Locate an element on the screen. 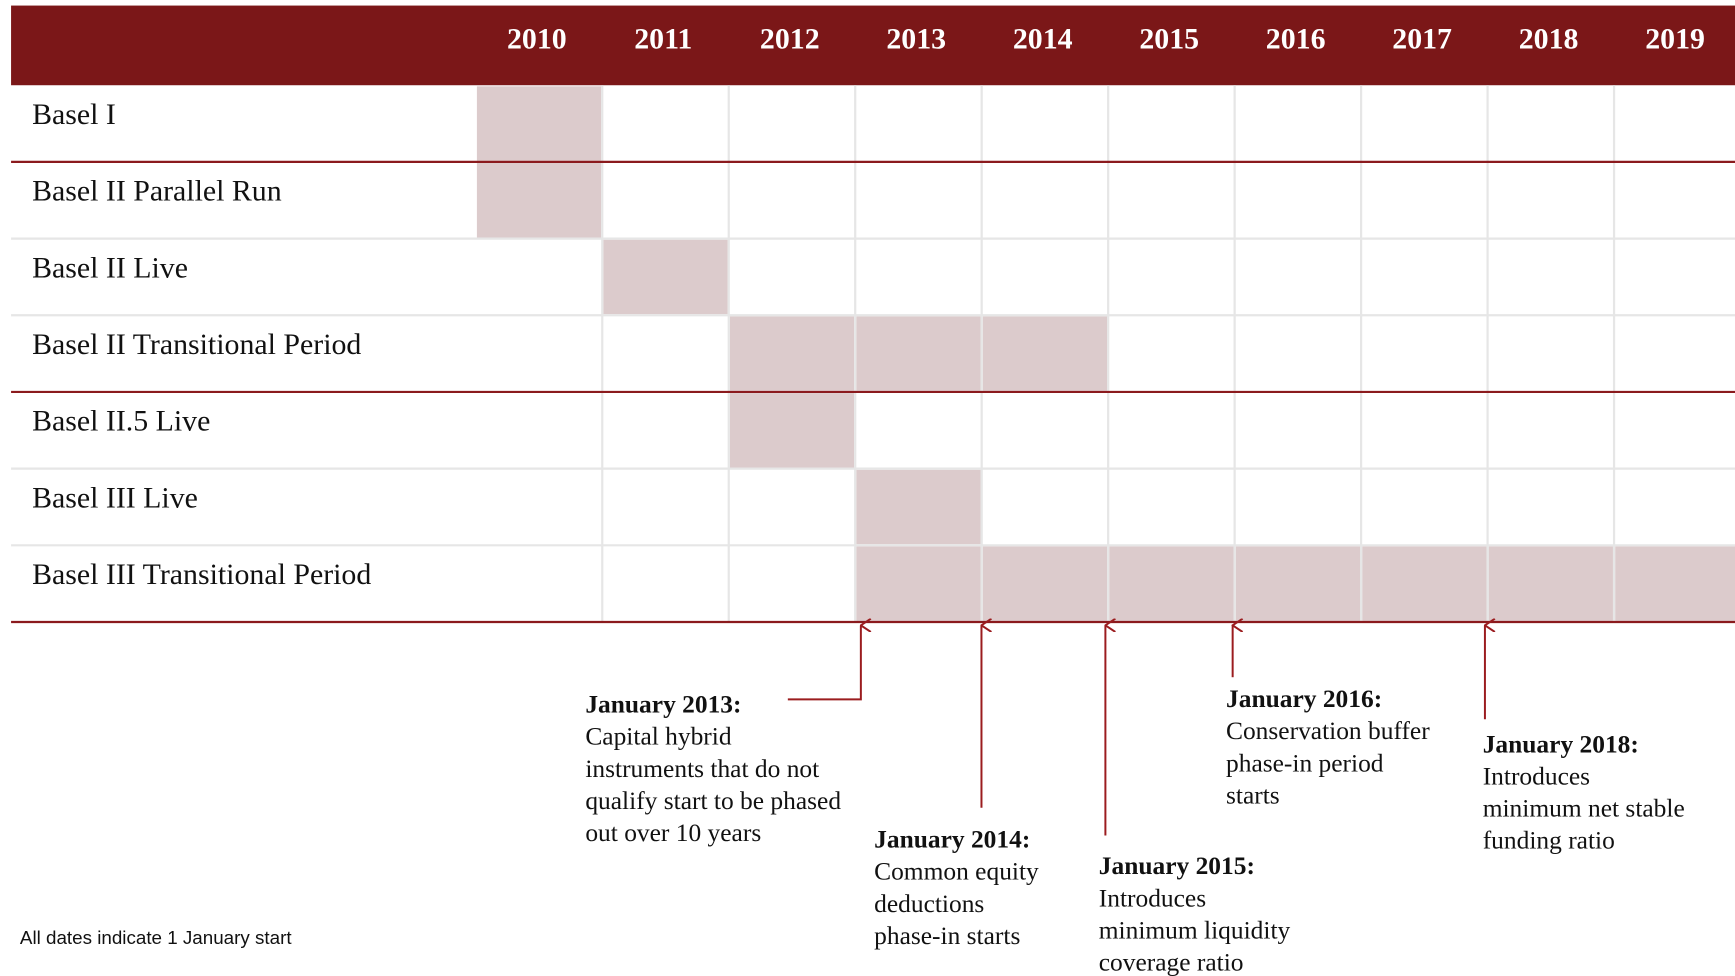  year-label: 2010 is located at coordinates (537, 39).